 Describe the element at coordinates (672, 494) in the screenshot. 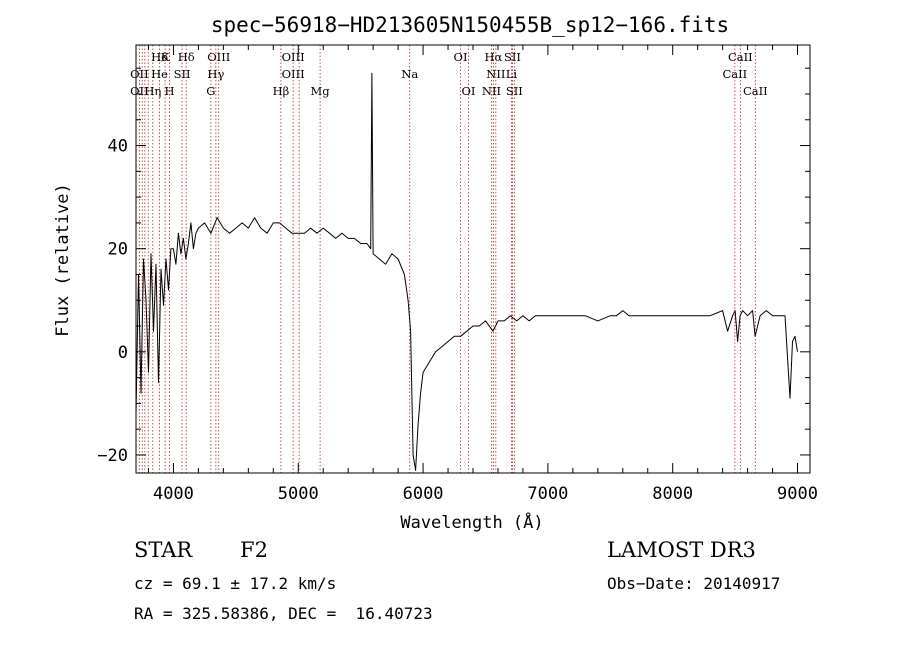

I see `x-tick-label-4: 8000` at that location.